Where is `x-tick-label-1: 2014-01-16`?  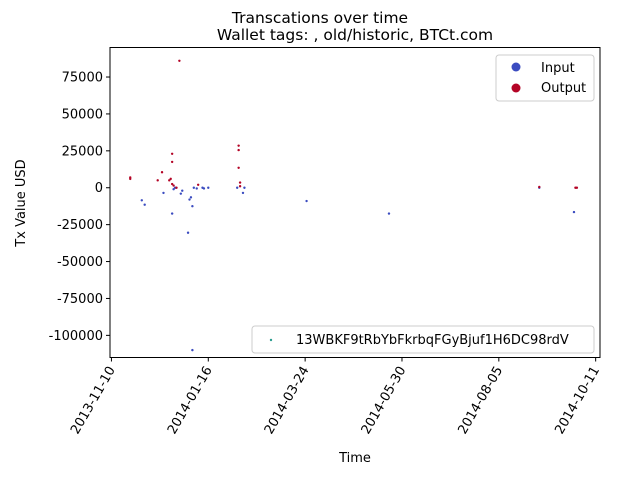
x-tick-label-1: 2014-01-16 is located at coordinates (190, 400).